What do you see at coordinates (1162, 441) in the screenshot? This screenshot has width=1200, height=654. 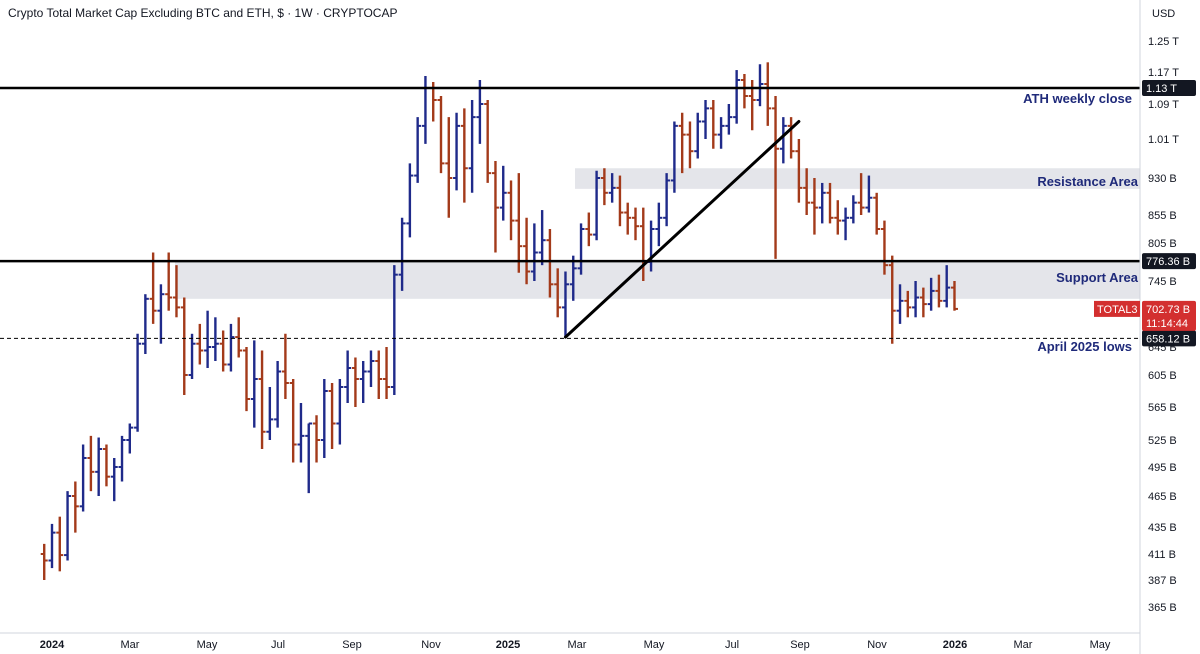 I see `y-tick-label: 525 B` at bounding box center [1162, 441].